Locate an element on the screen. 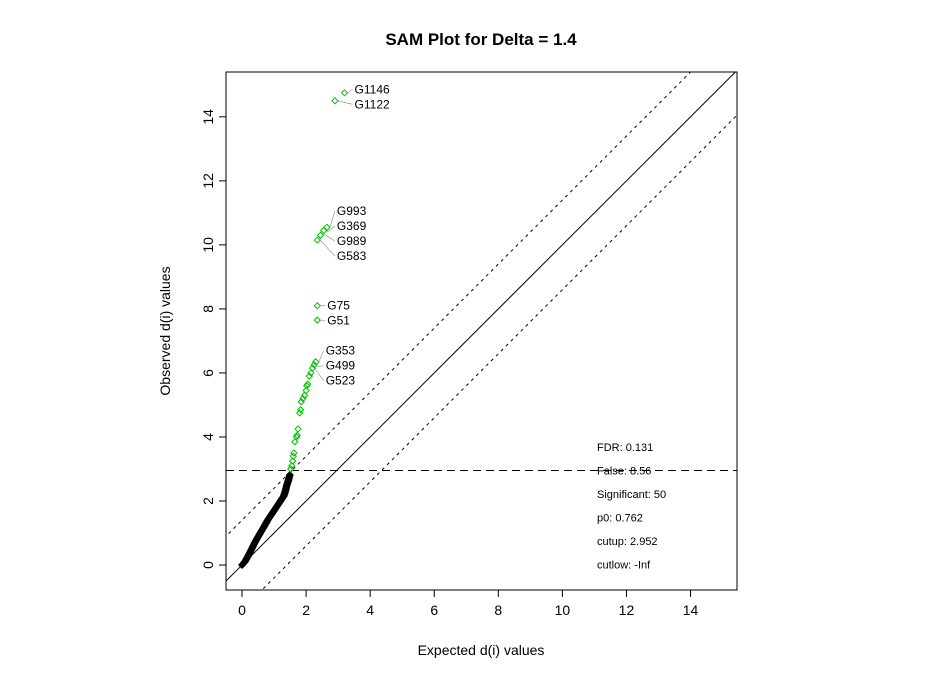 Image resolution: width=942 pixels, height=679 pixels. stat-text: FDR: 0.131 is located at coordinates (625, 448).